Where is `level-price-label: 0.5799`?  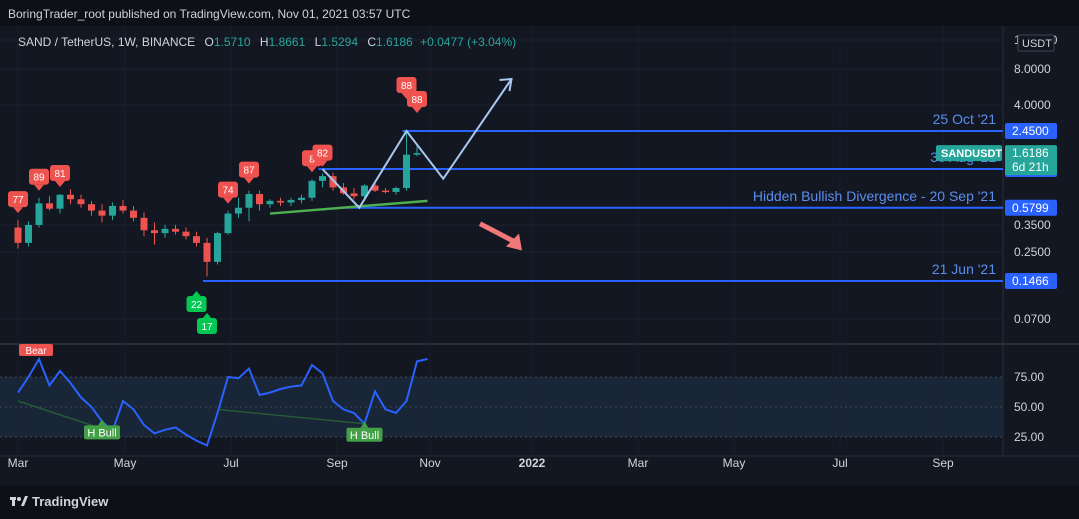 level-price-label: 0.5799 is located at coordinates (1030, 208).